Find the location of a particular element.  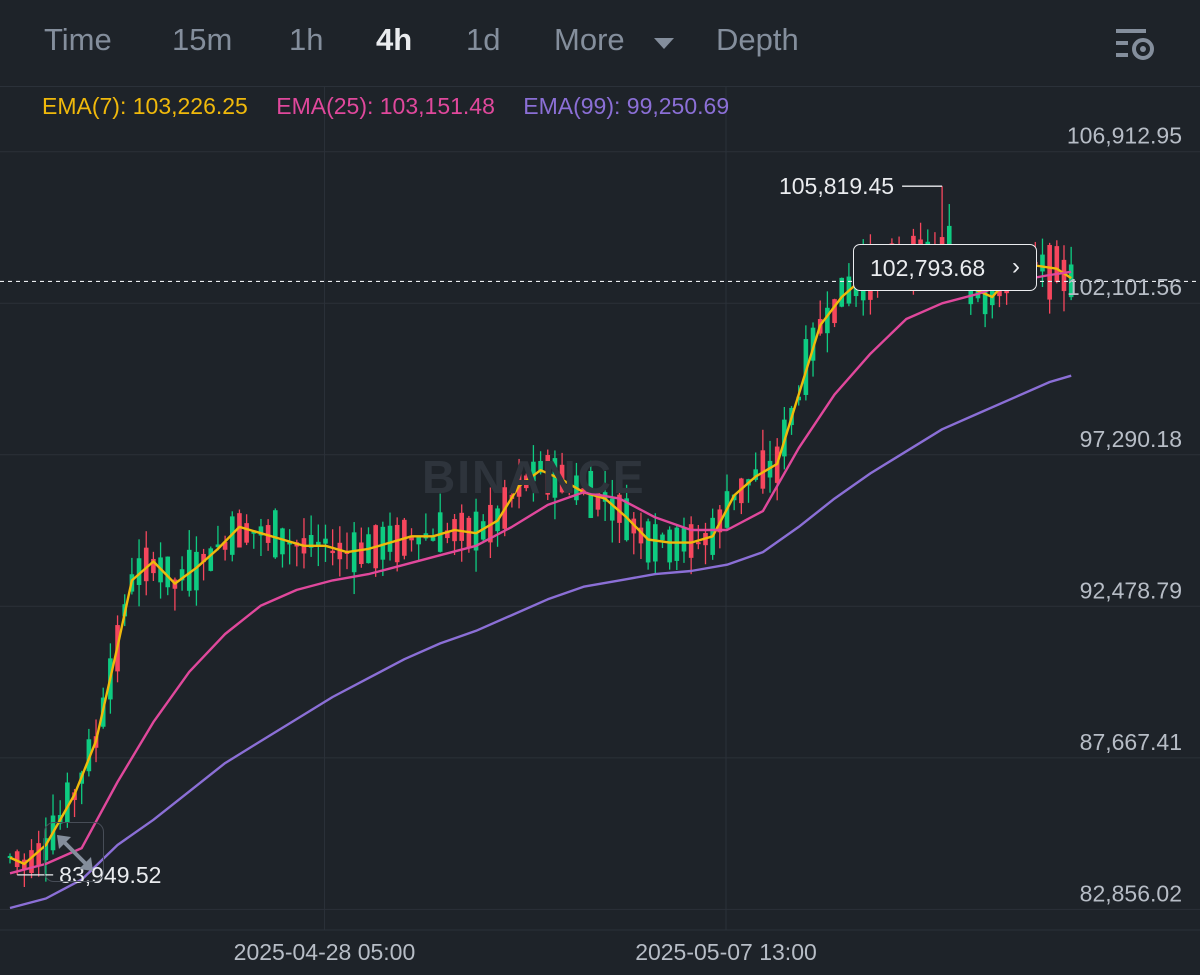

x-tick-label: 2025-05-07 13:00 is located at coordinates (726, 952).